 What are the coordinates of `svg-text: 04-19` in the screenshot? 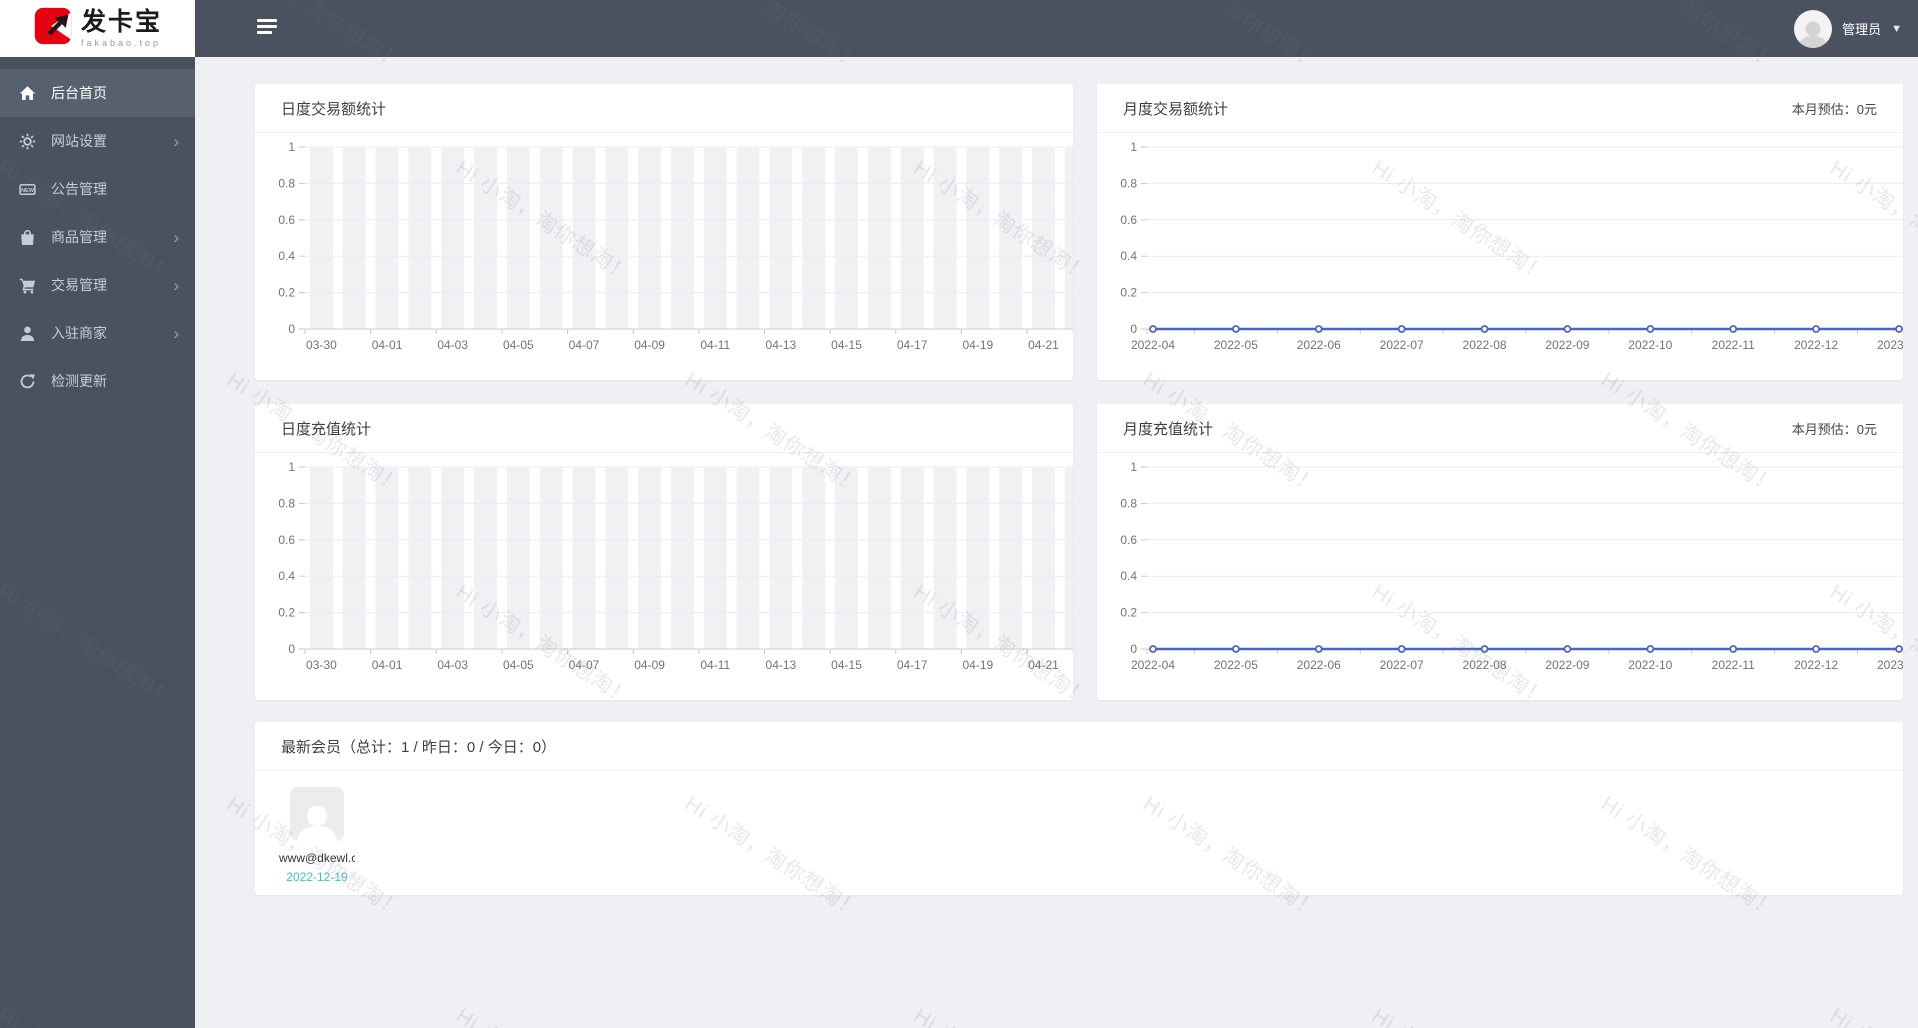 It's located at (977, 665).